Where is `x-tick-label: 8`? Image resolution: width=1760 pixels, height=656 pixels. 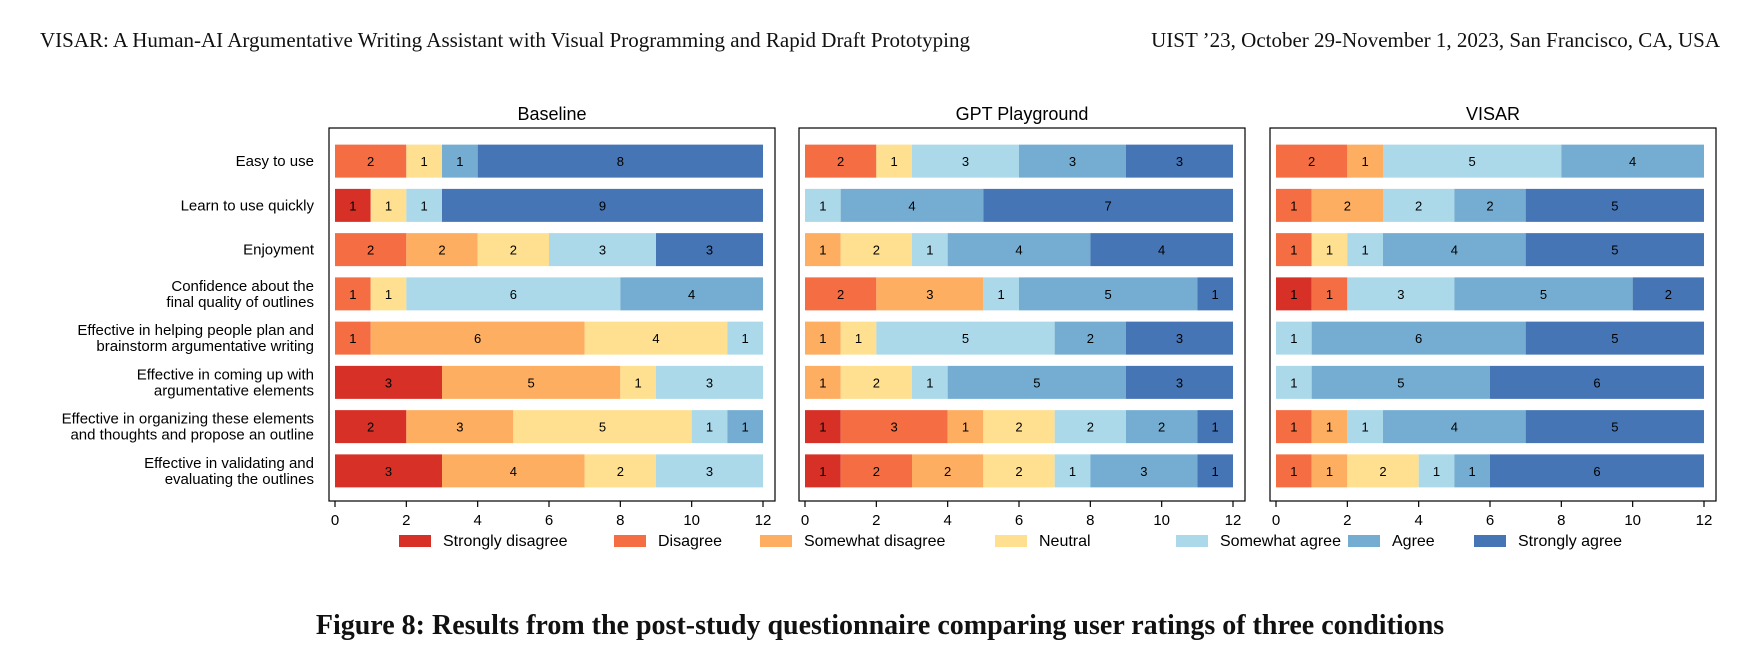
x-tick-label: 8 is located at coordinates (1561, 520).